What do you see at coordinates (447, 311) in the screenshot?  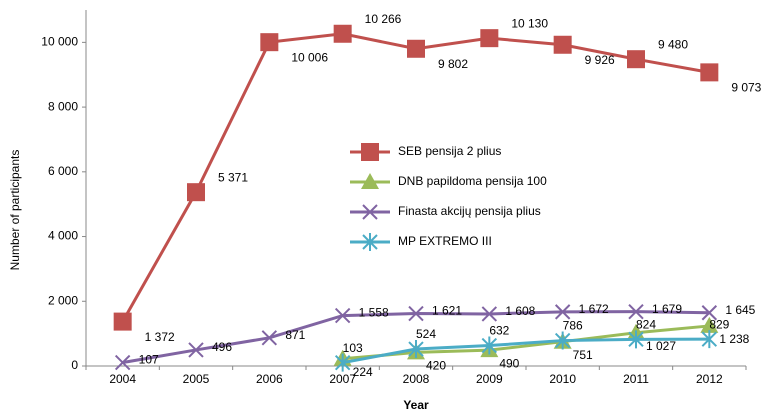 I see `data-label: 1 621` at bounding box center [447, 311].